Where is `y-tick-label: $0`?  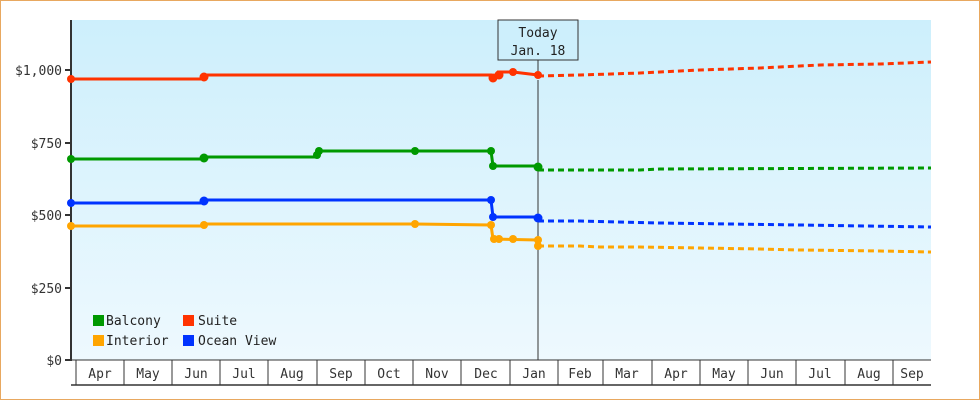 y-tick-label: $0 is located at coordinates (54, 361).